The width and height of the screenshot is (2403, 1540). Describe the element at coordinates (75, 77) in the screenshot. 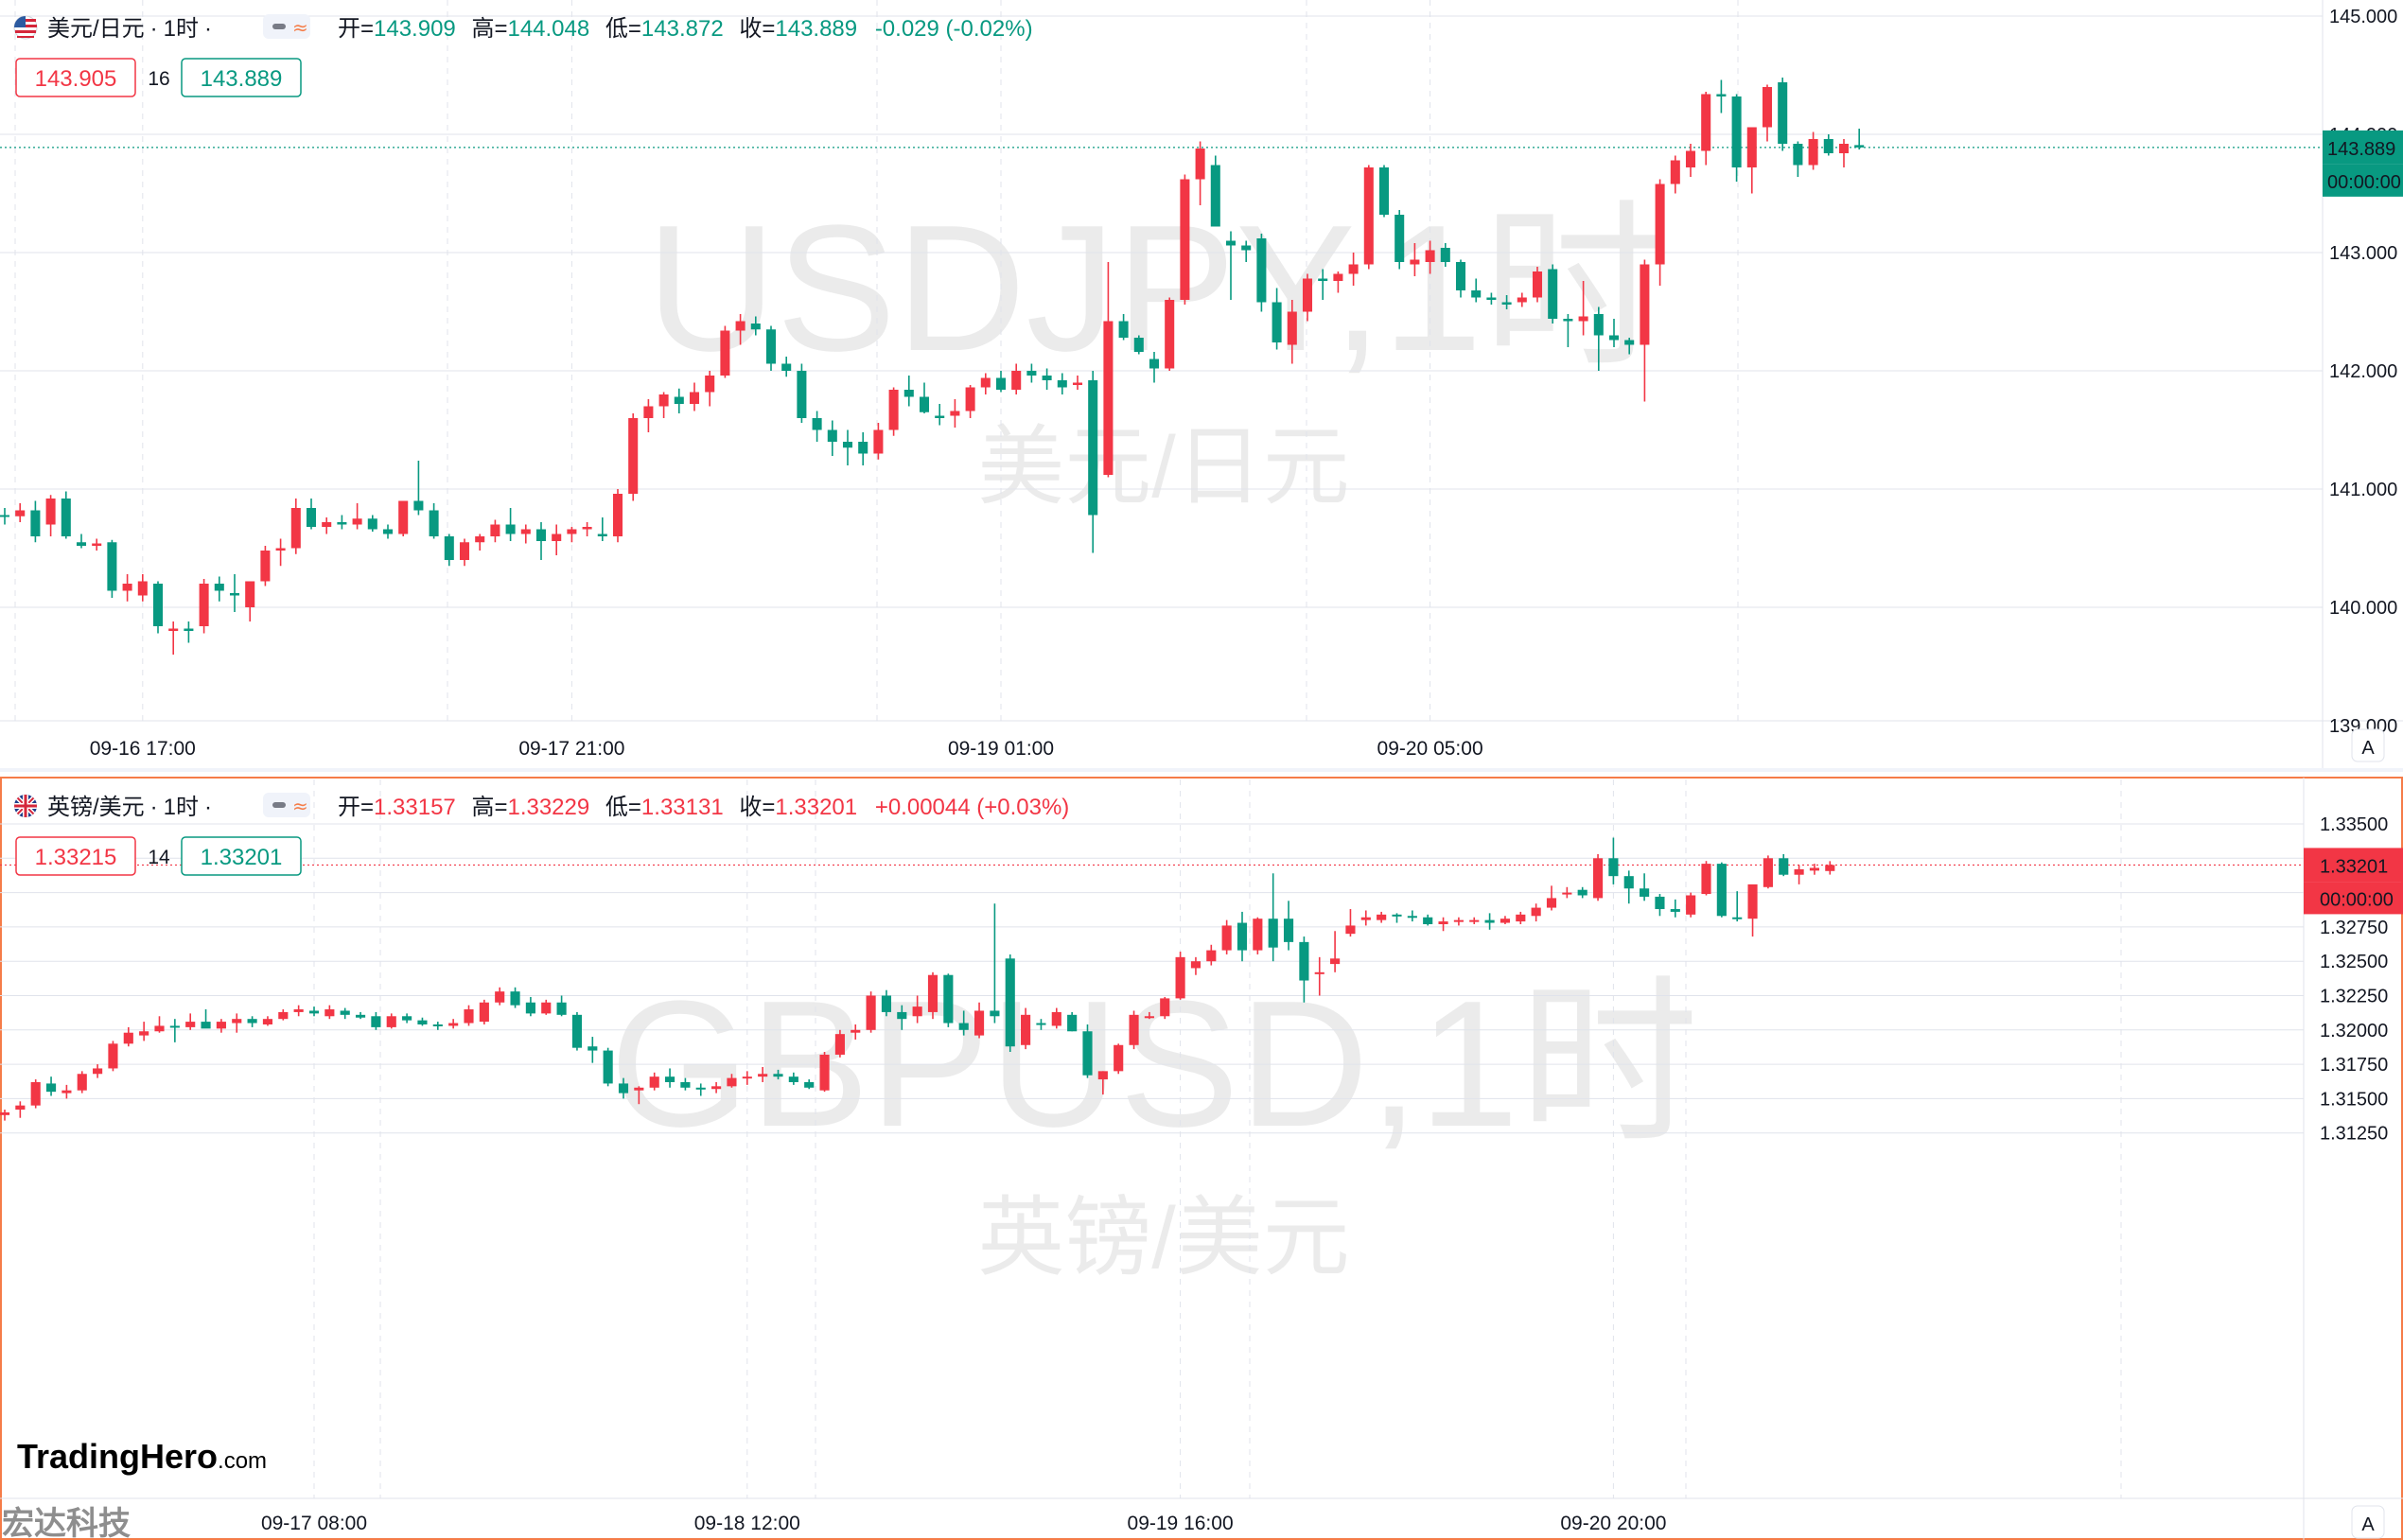

I see `top-sell-button` at that location.